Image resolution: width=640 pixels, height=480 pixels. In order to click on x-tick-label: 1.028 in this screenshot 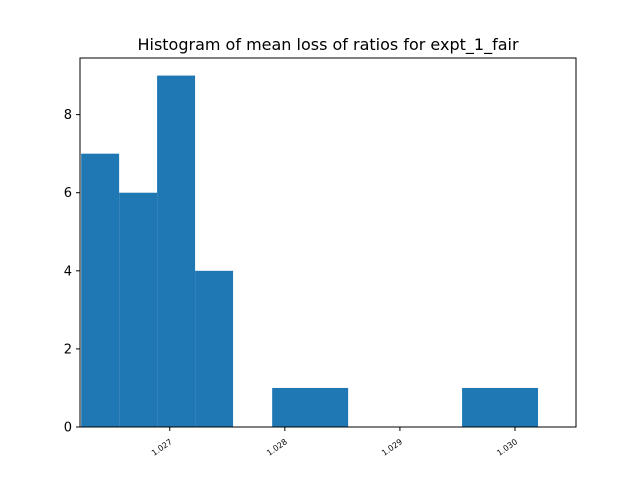, I will do `click(277, 447)`.